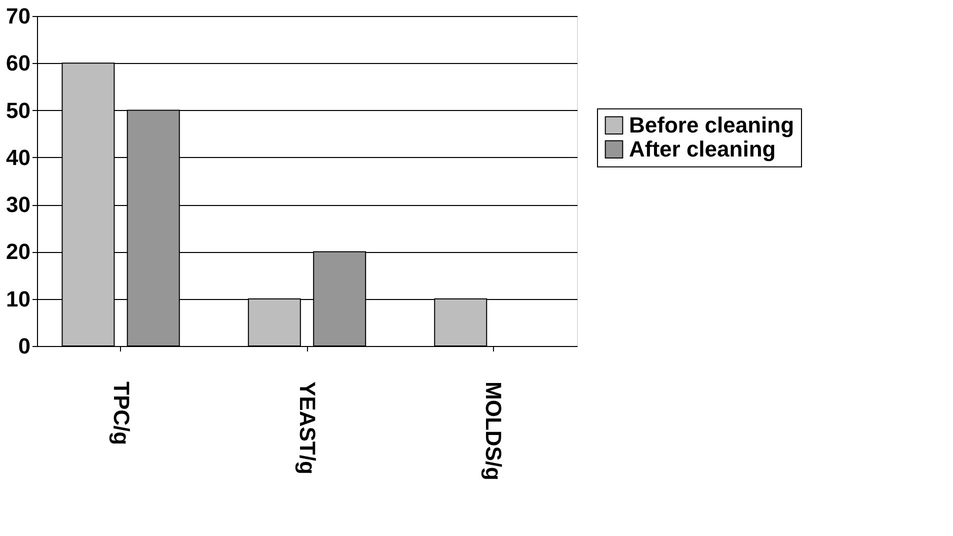 The height and width of the screenshot is (536, 953). What do you see at coordinates (24, 346) in the screenshot?
I see `y-tick-label: 0` at bounding box center [24, 346].